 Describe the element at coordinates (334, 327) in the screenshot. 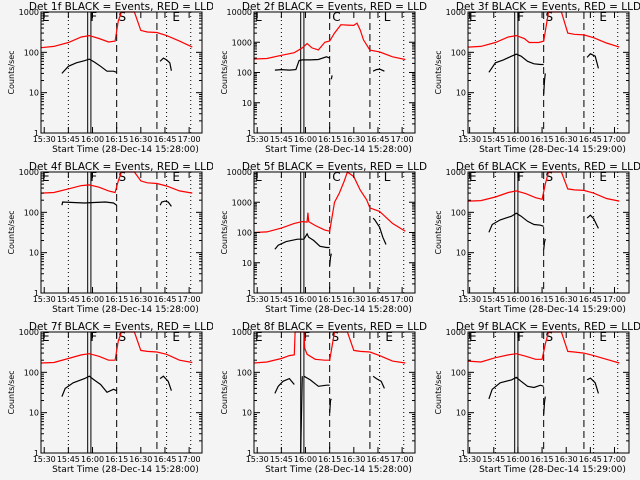

I see `panel-title: Det 8f BLACK = Events, RED = LLD` at that location.